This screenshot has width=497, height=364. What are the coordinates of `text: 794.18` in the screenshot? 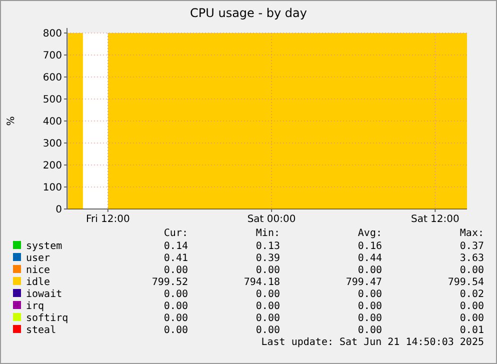 It's located at (262, 282).